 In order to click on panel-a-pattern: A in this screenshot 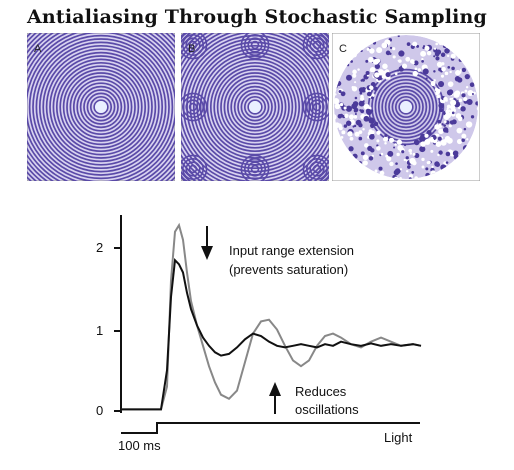, I will do `click(101, 107)`.